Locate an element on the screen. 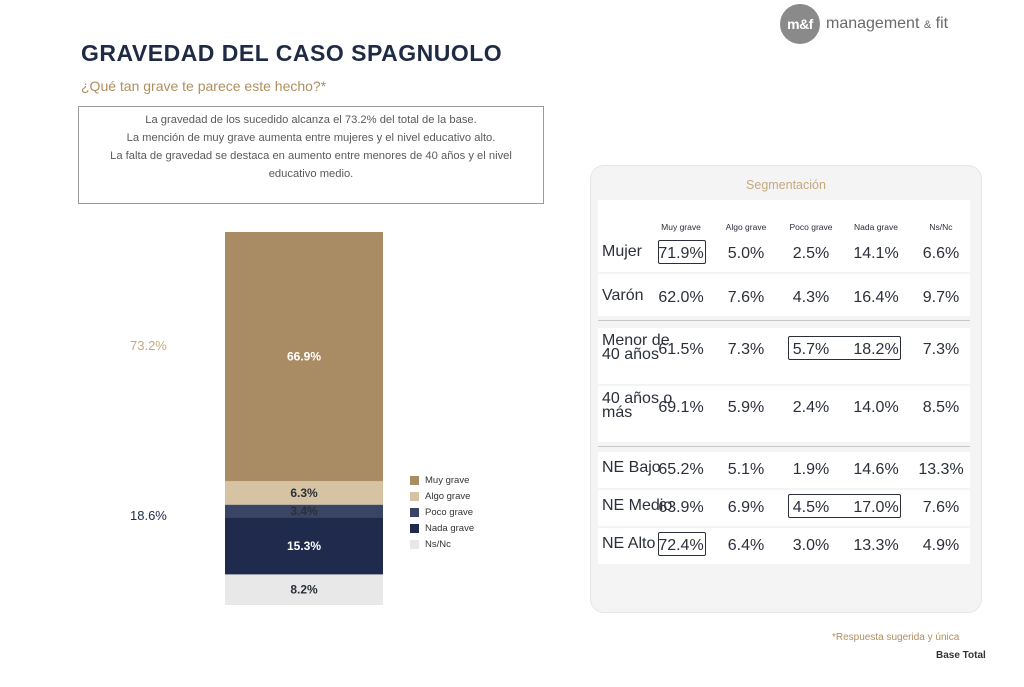  table-cell: 14.0% is located at coordinates (876, 407).